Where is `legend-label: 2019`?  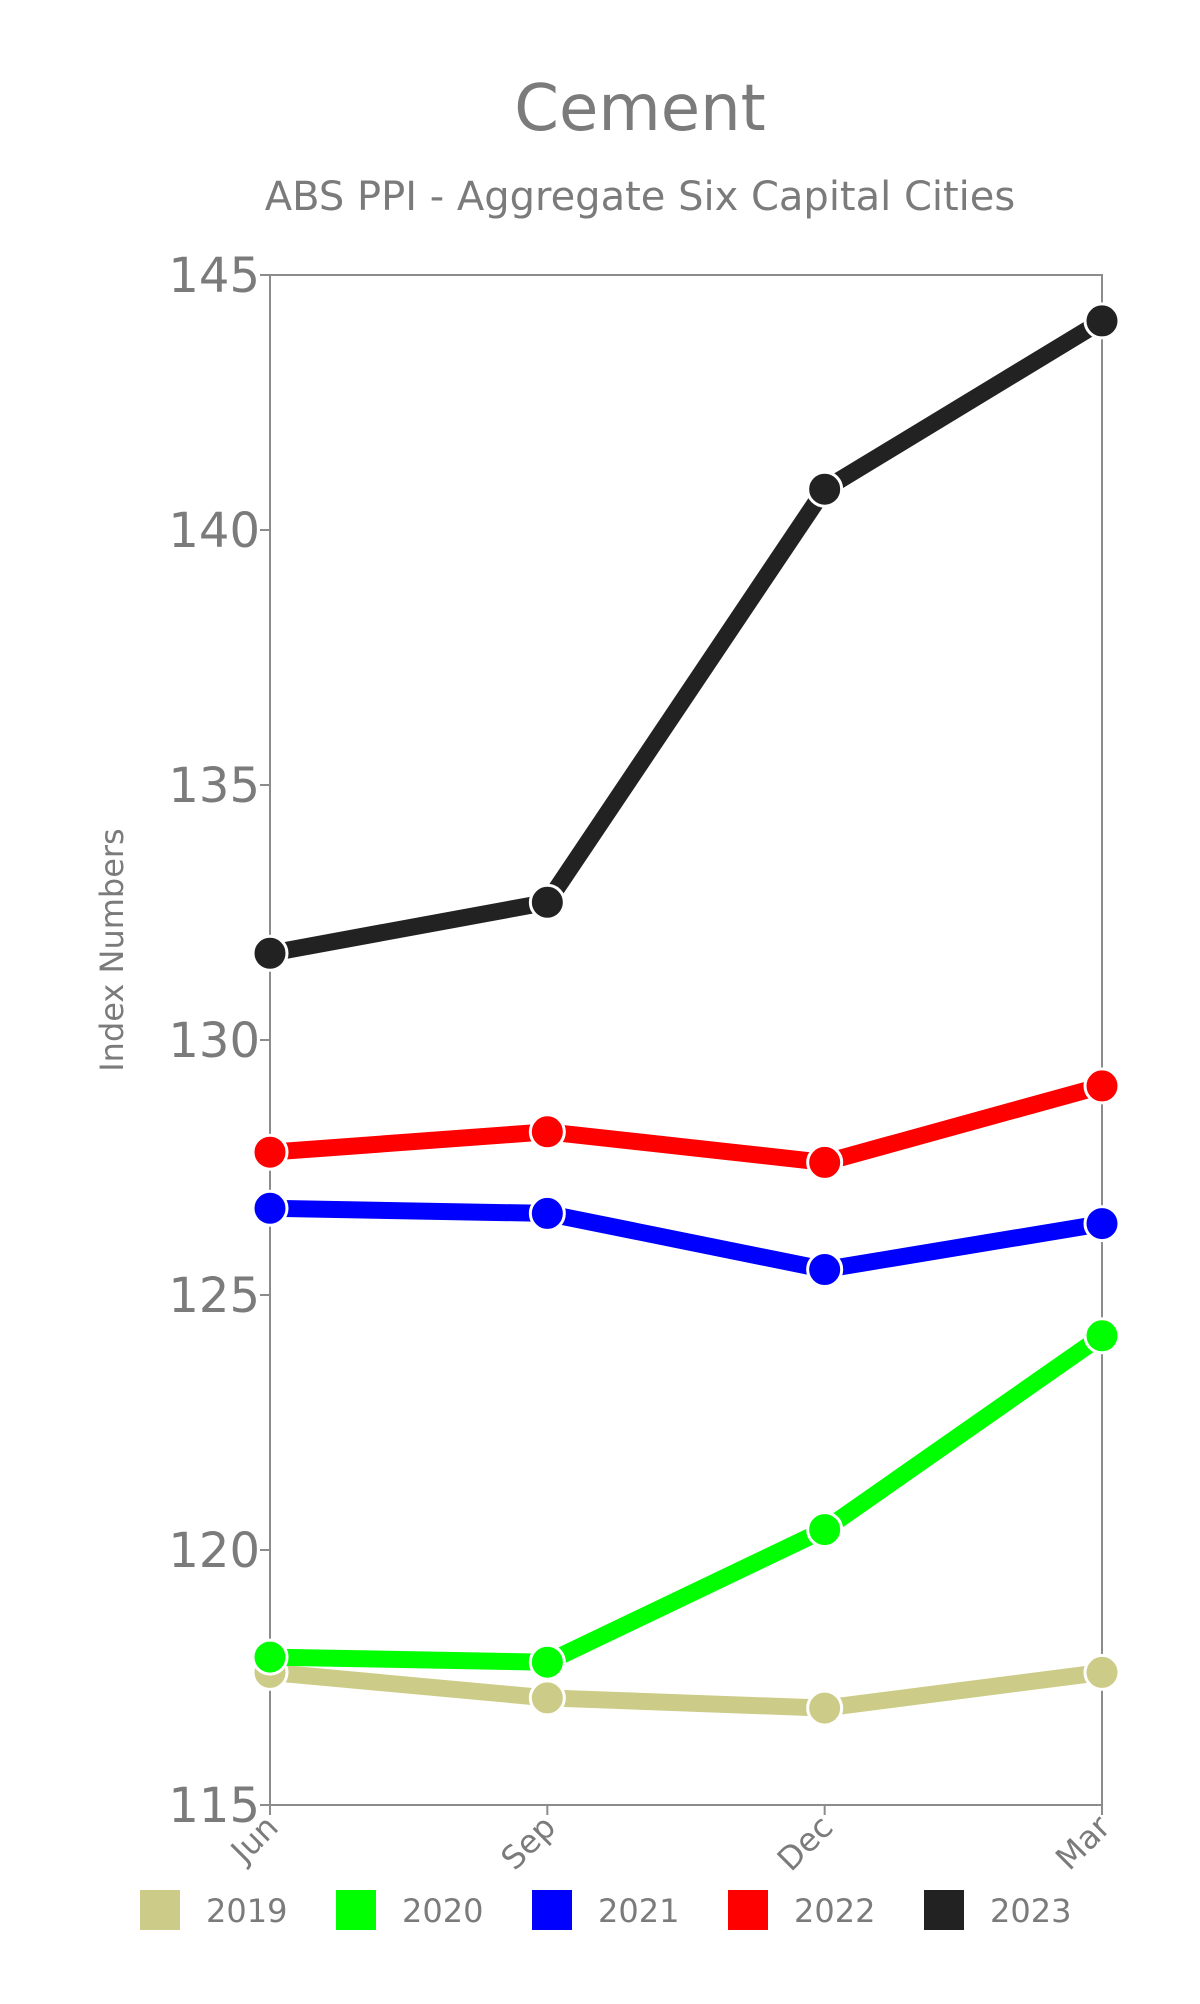 legend-label: 2019 is located at coordinates (246, 1911).